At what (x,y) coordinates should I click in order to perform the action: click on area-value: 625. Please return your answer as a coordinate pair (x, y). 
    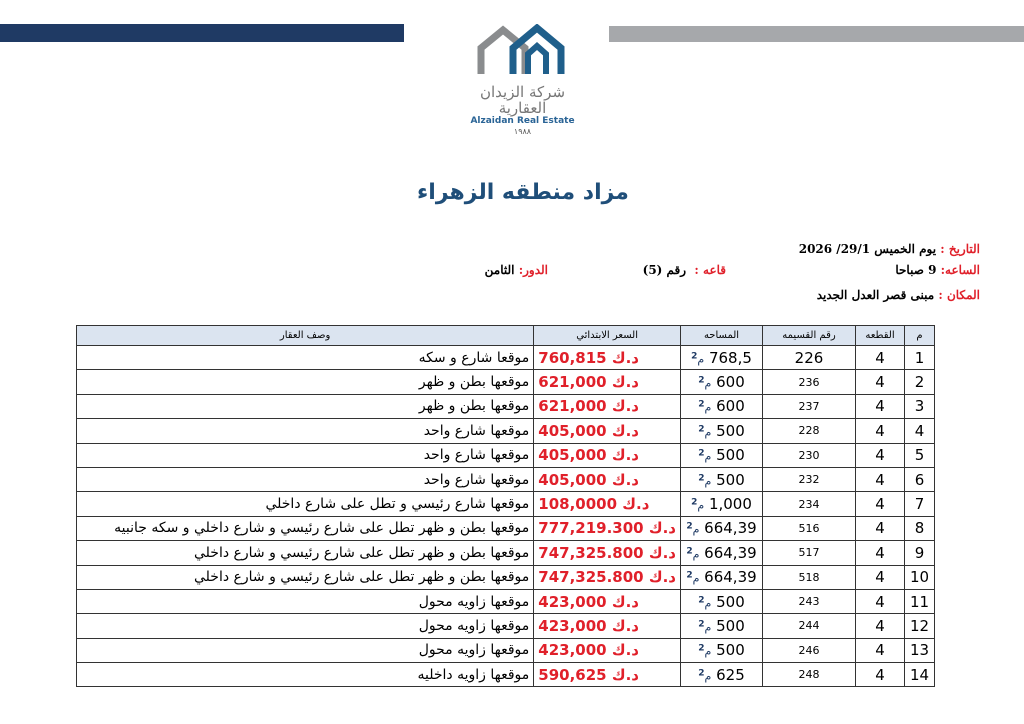
    Looking at the image, I should click on (730, 674).